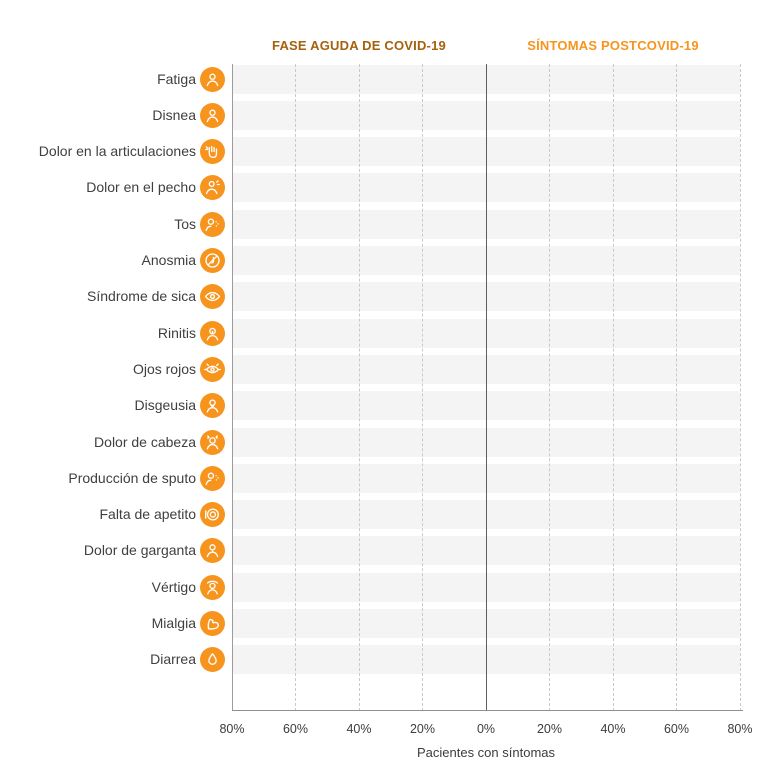 The image size is (768, 768). Describe the element at coordinates (212, 79) in the screenshot. I see `fatigue-icon` at that location.